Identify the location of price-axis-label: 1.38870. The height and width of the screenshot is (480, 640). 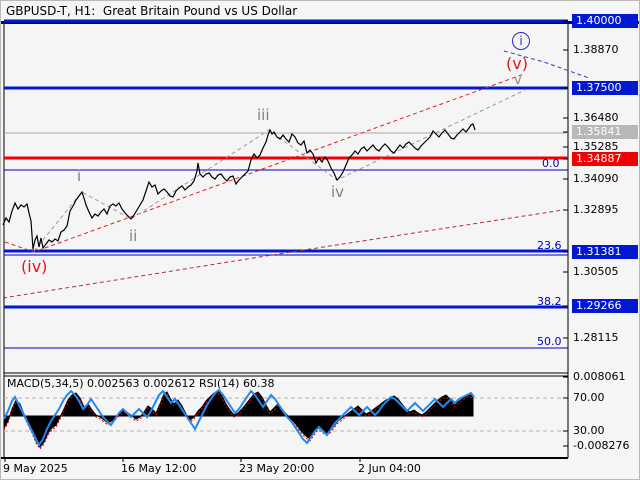
(596, 49).